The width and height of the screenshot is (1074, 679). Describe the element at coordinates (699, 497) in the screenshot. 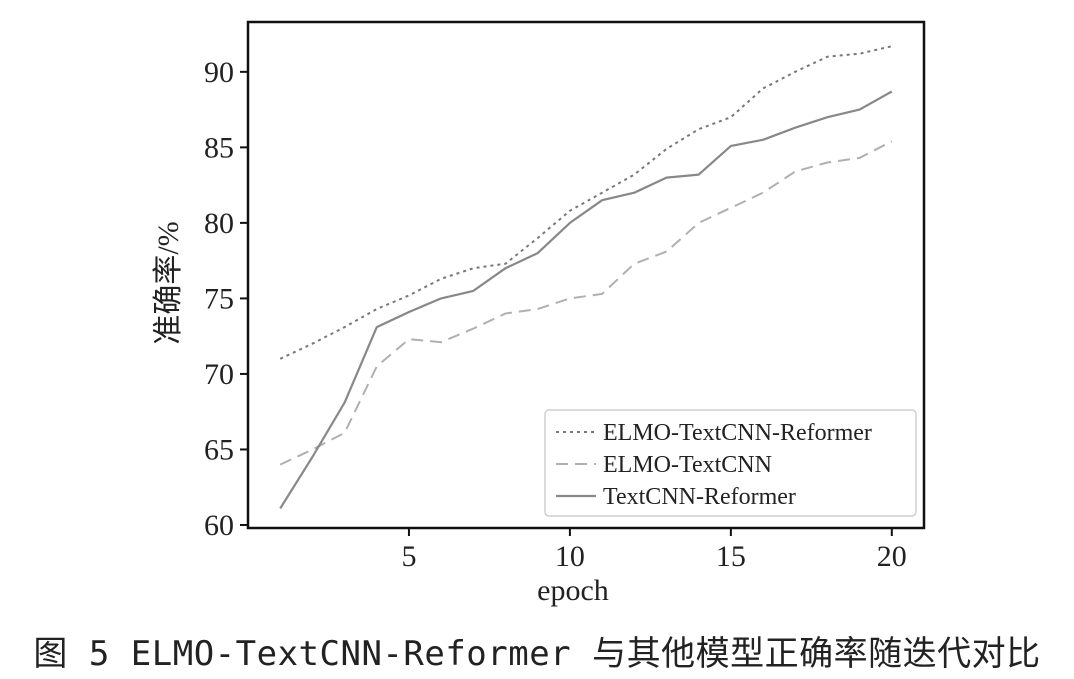

I see `legend-entry-label: TextCNN-Reformer` at that location.